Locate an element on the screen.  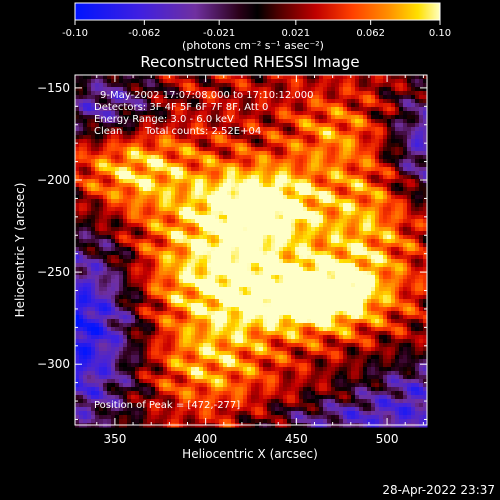
annotation-detectors: Detectors: 3F 4F 5F 6F 7F 8F, Att 0 is located at coordinates (181, 107).